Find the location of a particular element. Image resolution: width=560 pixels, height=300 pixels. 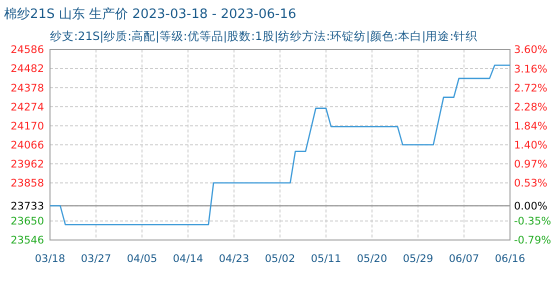

x-tick-label: 04/23 is located at coordinates (234, 259).